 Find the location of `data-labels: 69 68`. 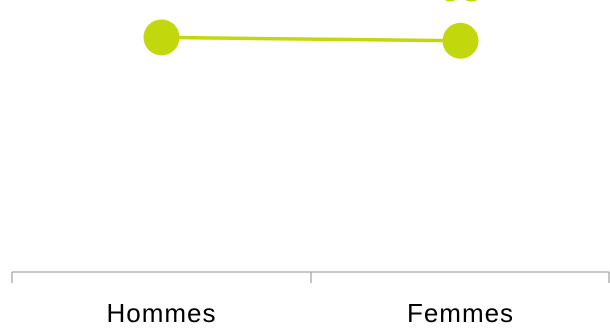

data-labels: 69 68 is located at coordinates (311, 5).